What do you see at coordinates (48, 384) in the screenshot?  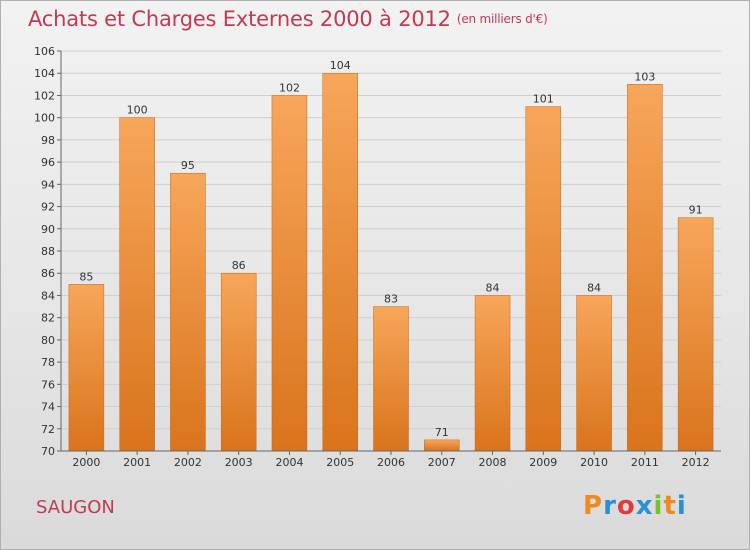 I see `y-tick-label: 76` at bounding box center [48, 384].